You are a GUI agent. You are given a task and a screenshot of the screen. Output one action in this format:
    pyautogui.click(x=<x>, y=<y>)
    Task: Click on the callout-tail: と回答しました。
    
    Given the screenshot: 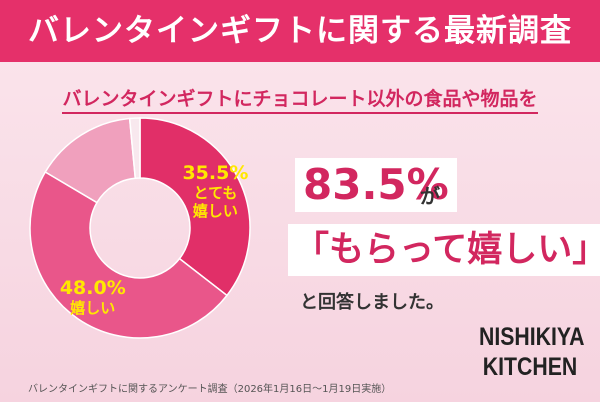 What is the action you would take?
    pyautogui.click(x=372, y=302)
    